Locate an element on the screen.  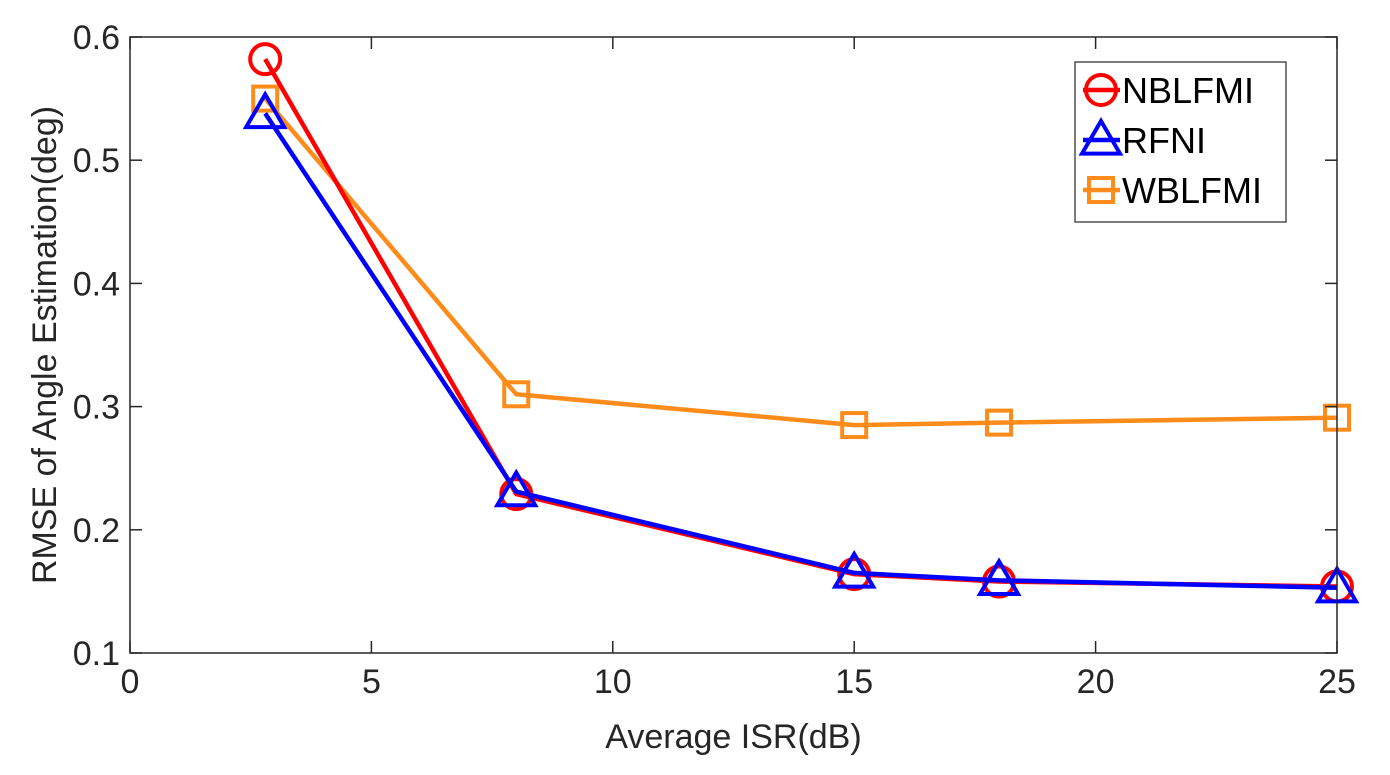
legend-marker-square is located at coordinates (1101, 190).